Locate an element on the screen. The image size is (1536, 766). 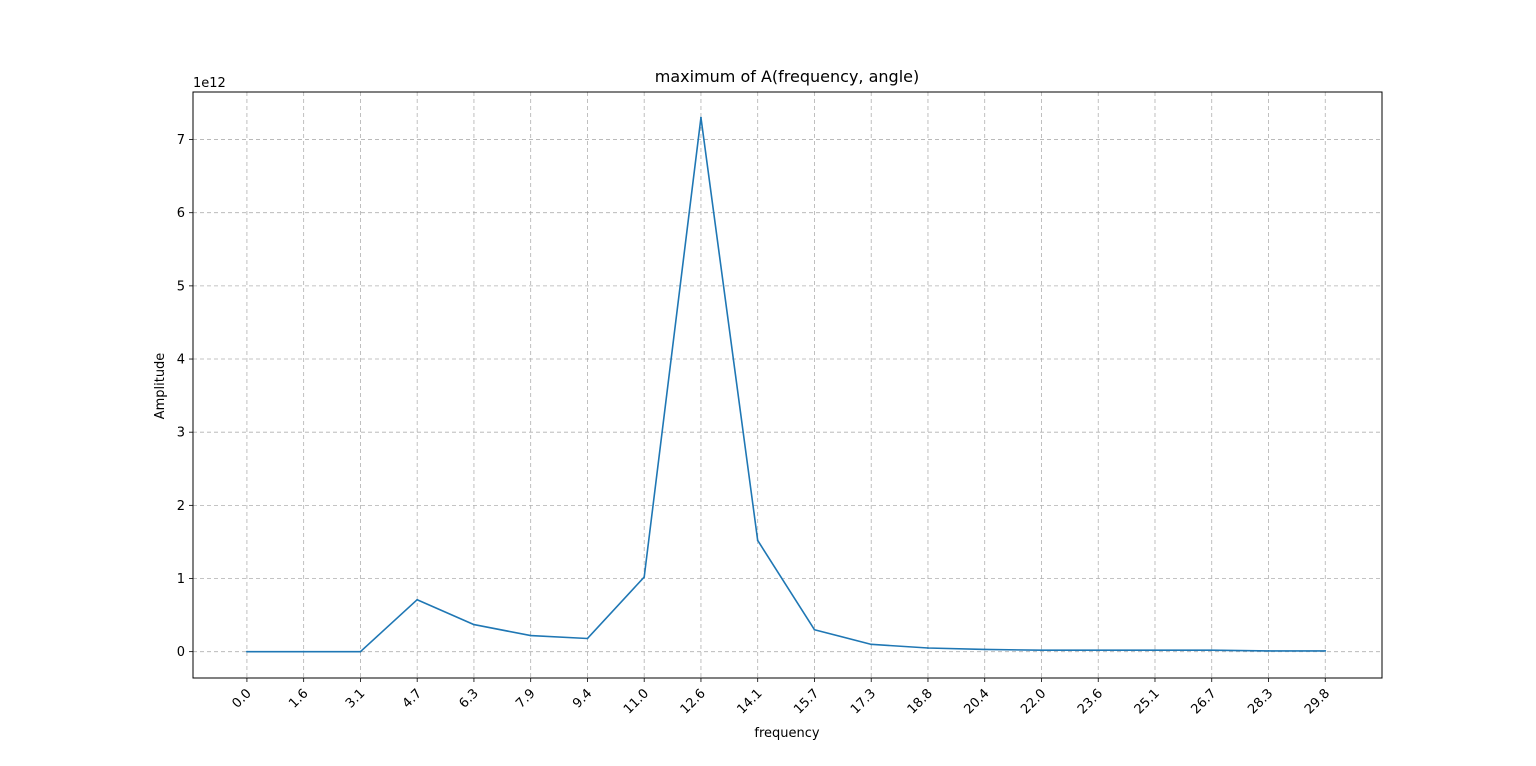
x-tick-label: 25.1 is located at coordinates (1147, 701).